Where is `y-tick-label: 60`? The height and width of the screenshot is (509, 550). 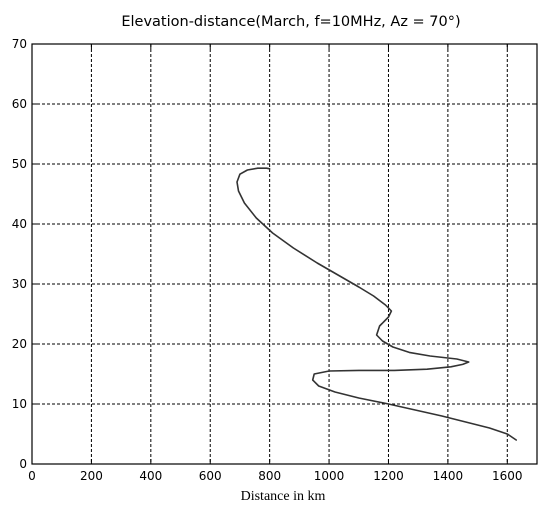 y-tick-label: 60 is located at coordinates (19, 104).